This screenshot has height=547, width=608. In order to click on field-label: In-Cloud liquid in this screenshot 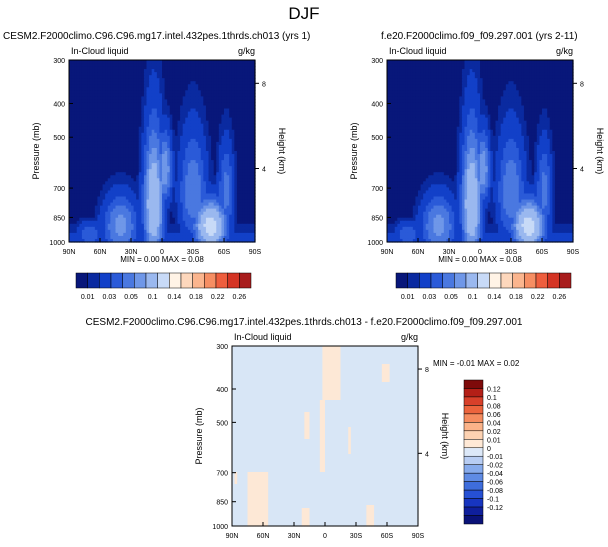, I will do `click(100, 51)`.